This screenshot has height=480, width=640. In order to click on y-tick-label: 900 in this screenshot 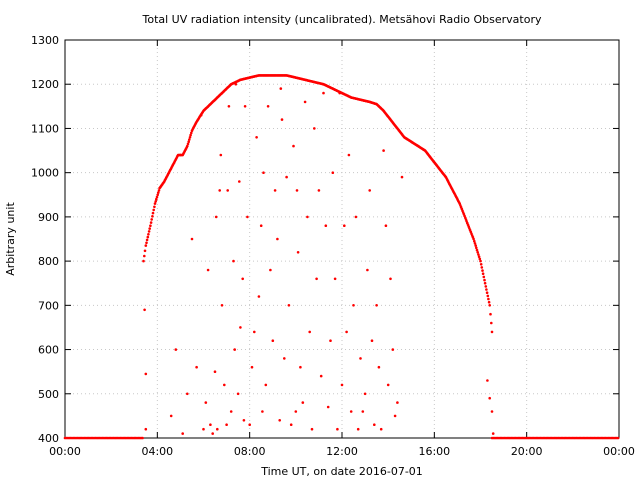, I will do `click(48, 217)`.